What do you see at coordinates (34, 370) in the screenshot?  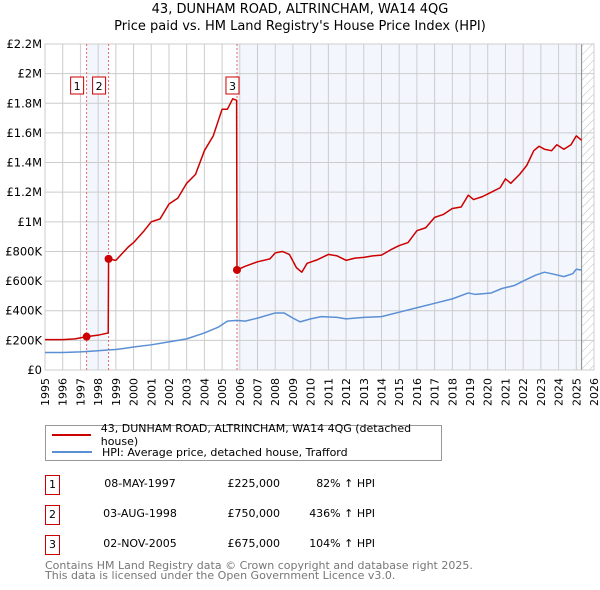 I see `y-tick-label: £0` at bounding box center [34, 370].